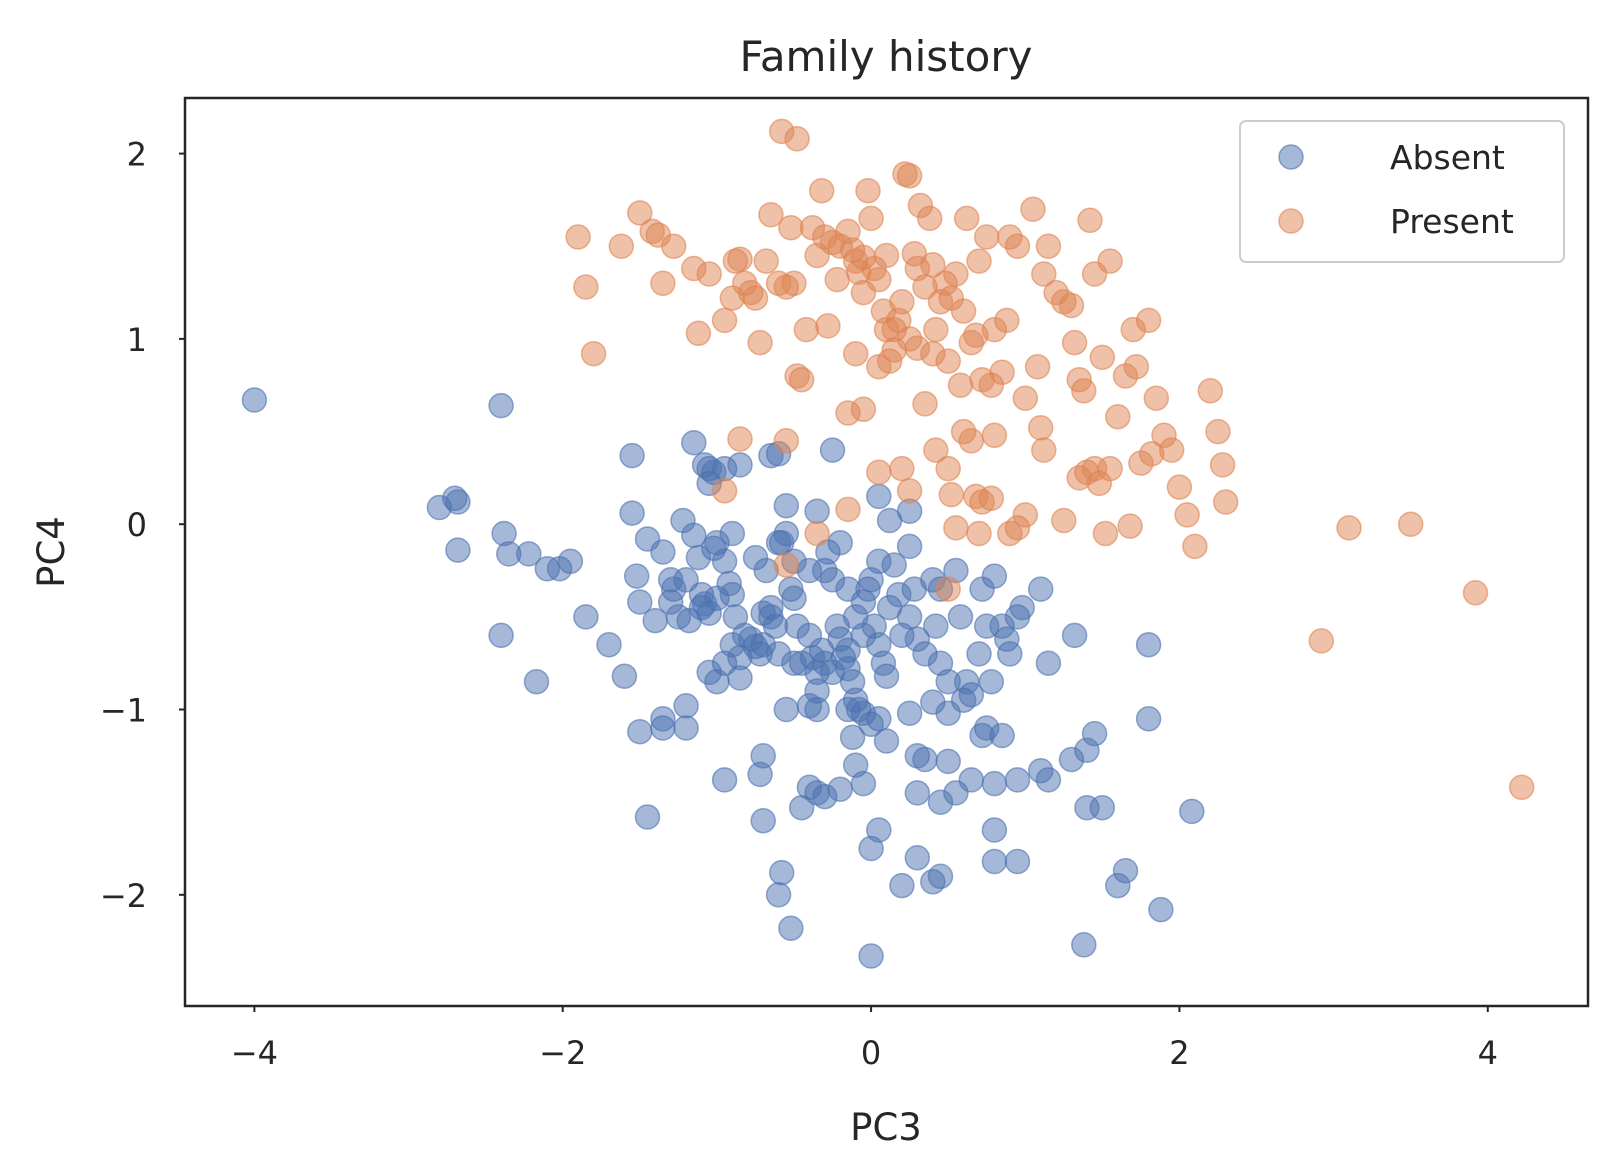 This screenshot has width=1609, height=1176. What do you see at coordinates (1291, 221) in the screenshot?
I see `legend-marker-present` at bounding box center [1291, 221].